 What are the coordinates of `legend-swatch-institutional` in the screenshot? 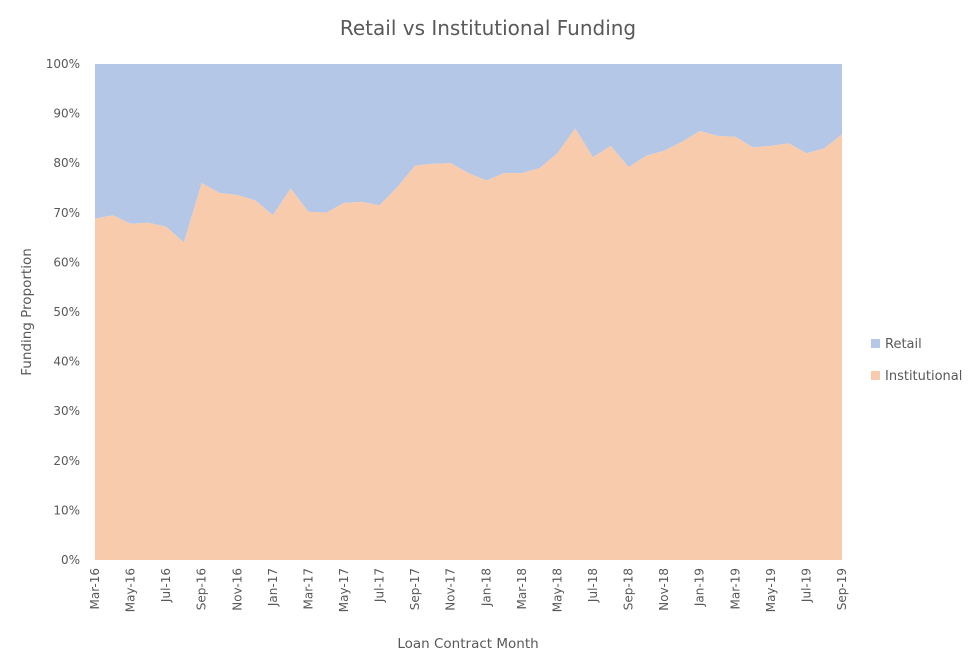 It's located at (875, 375).